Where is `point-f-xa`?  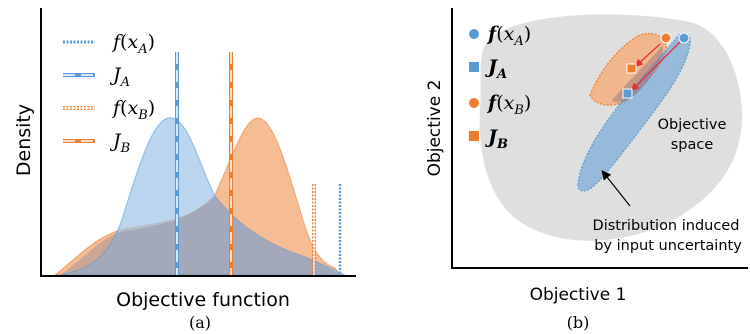
point-f-xa is located at coordinates (684, 38).